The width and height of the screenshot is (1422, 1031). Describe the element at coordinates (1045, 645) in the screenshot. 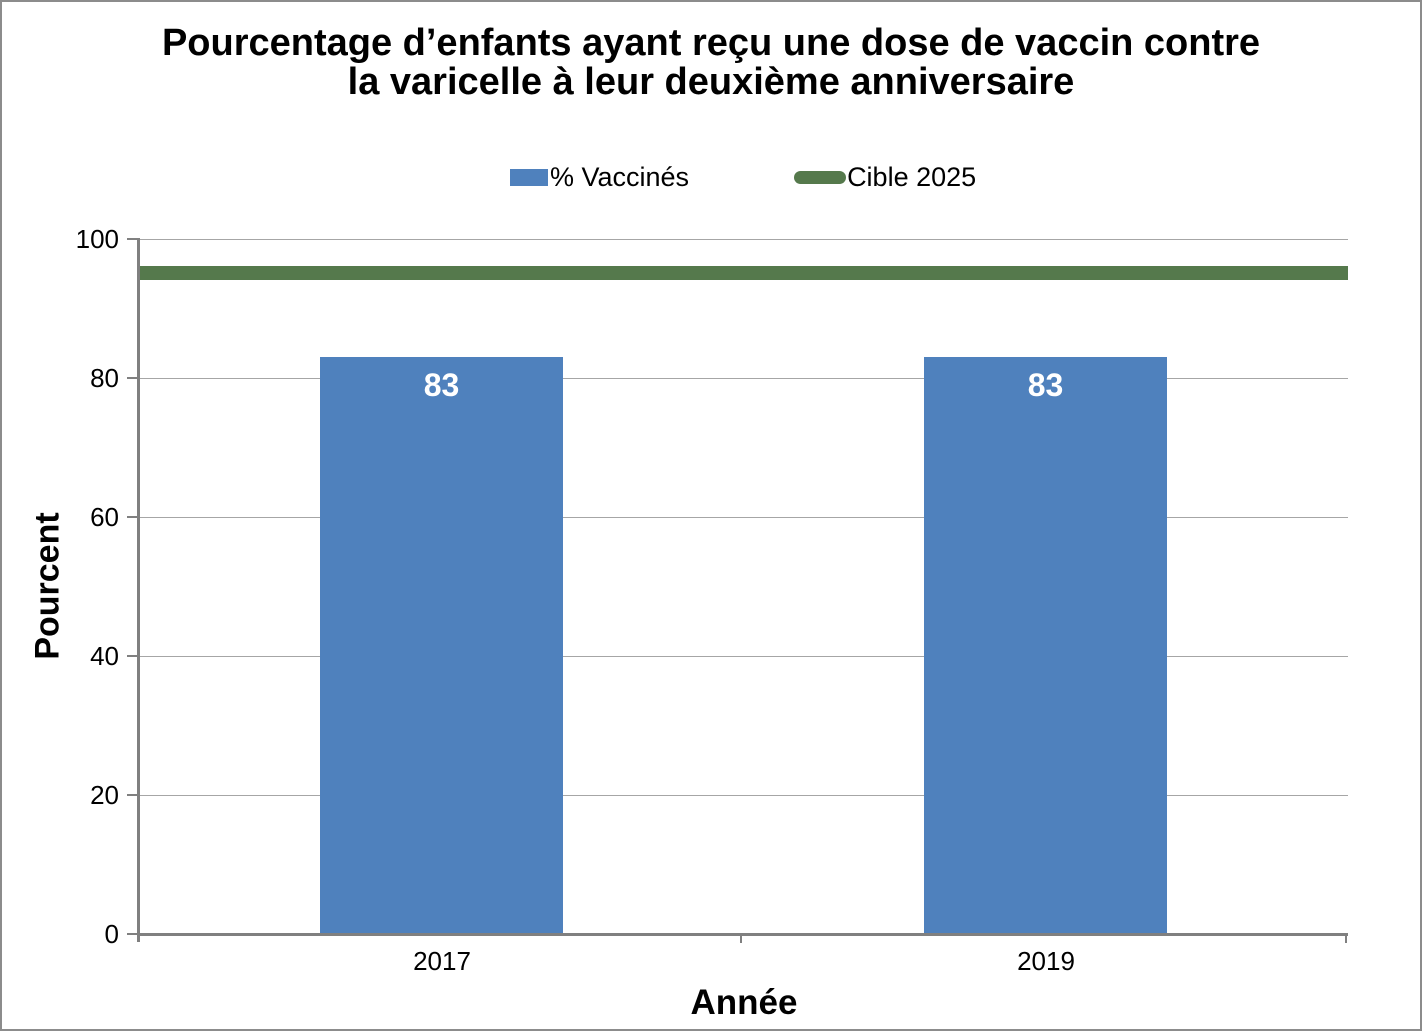

I see `bar-2019: 83` at that location.